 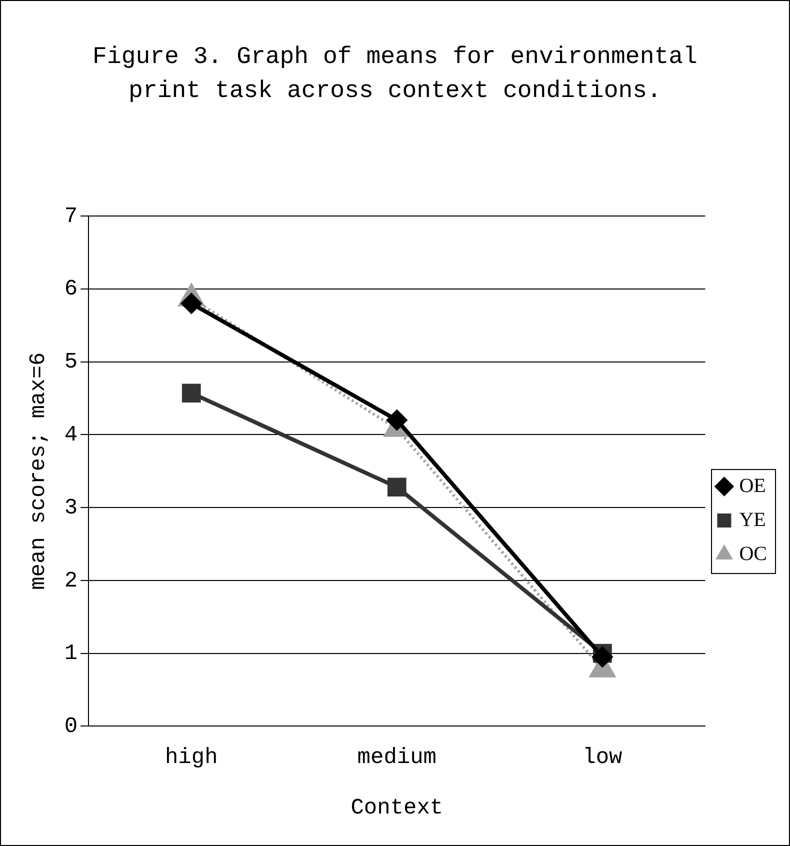 What do you see at coordinates (397, 757) in the screenshot?
I see `x-tick-label: medium` at bounding box center [397, 757].